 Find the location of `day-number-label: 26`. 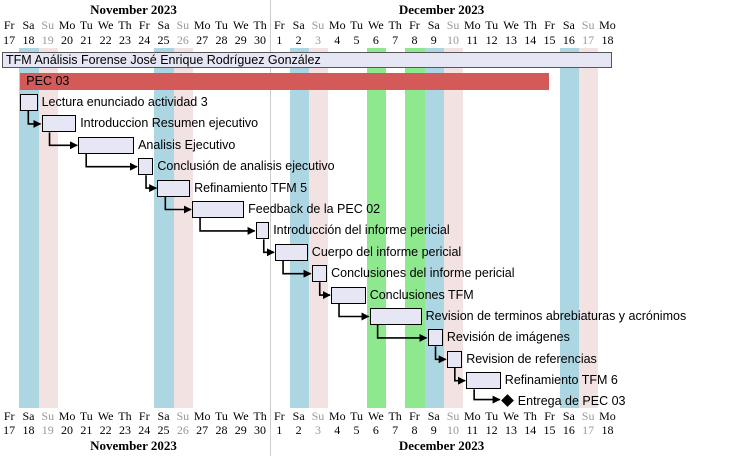

day-number-label: 26 is located at coordinates (182, 40).